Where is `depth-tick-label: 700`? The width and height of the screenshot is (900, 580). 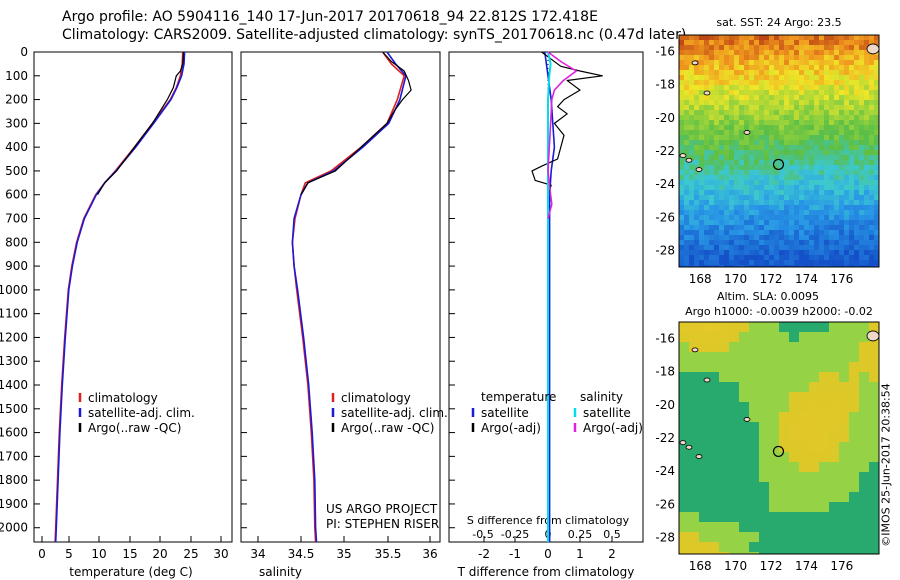 depth-tick-label: 700 is located at coordinates (16, 219).